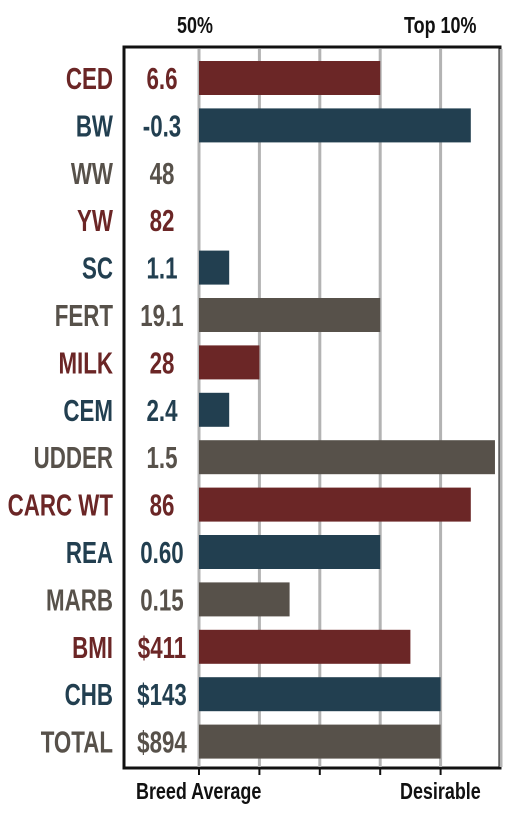 This screenshot has height=818, width=511. What do you see at coordinates (244, 599) in the screenshot?
I see `bar-marb` at bounding box center [244, 599].